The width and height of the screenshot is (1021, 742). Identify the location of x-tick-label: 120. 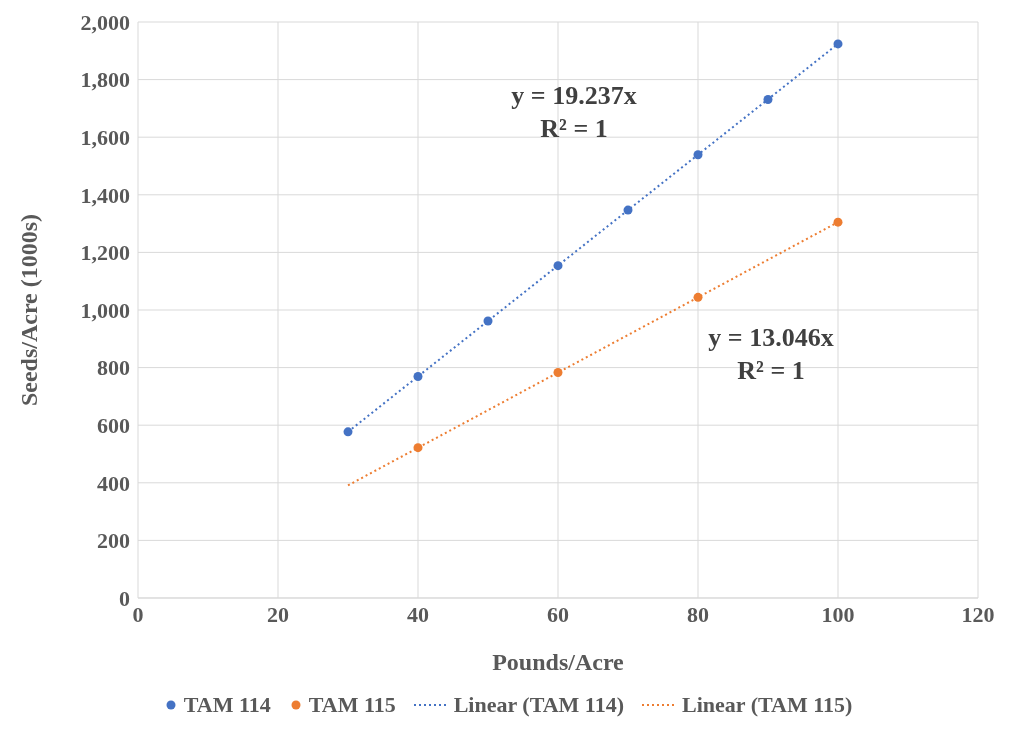
(978, 614).